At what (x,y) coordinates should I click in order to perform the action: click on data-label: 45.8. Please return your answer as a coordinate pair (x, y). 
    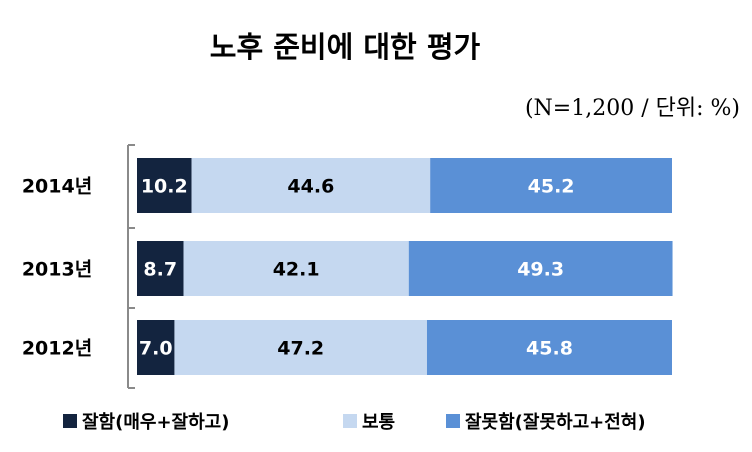
    Looking at the image, I should click on (549, 349).